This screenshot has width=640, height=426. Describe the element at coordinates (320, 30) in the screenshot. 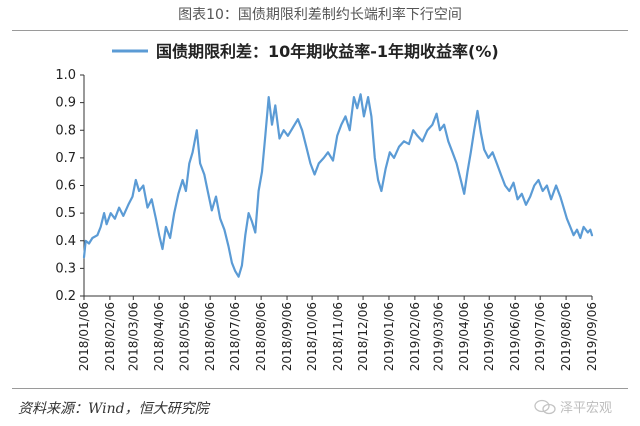

I see `top-divider` at that location.